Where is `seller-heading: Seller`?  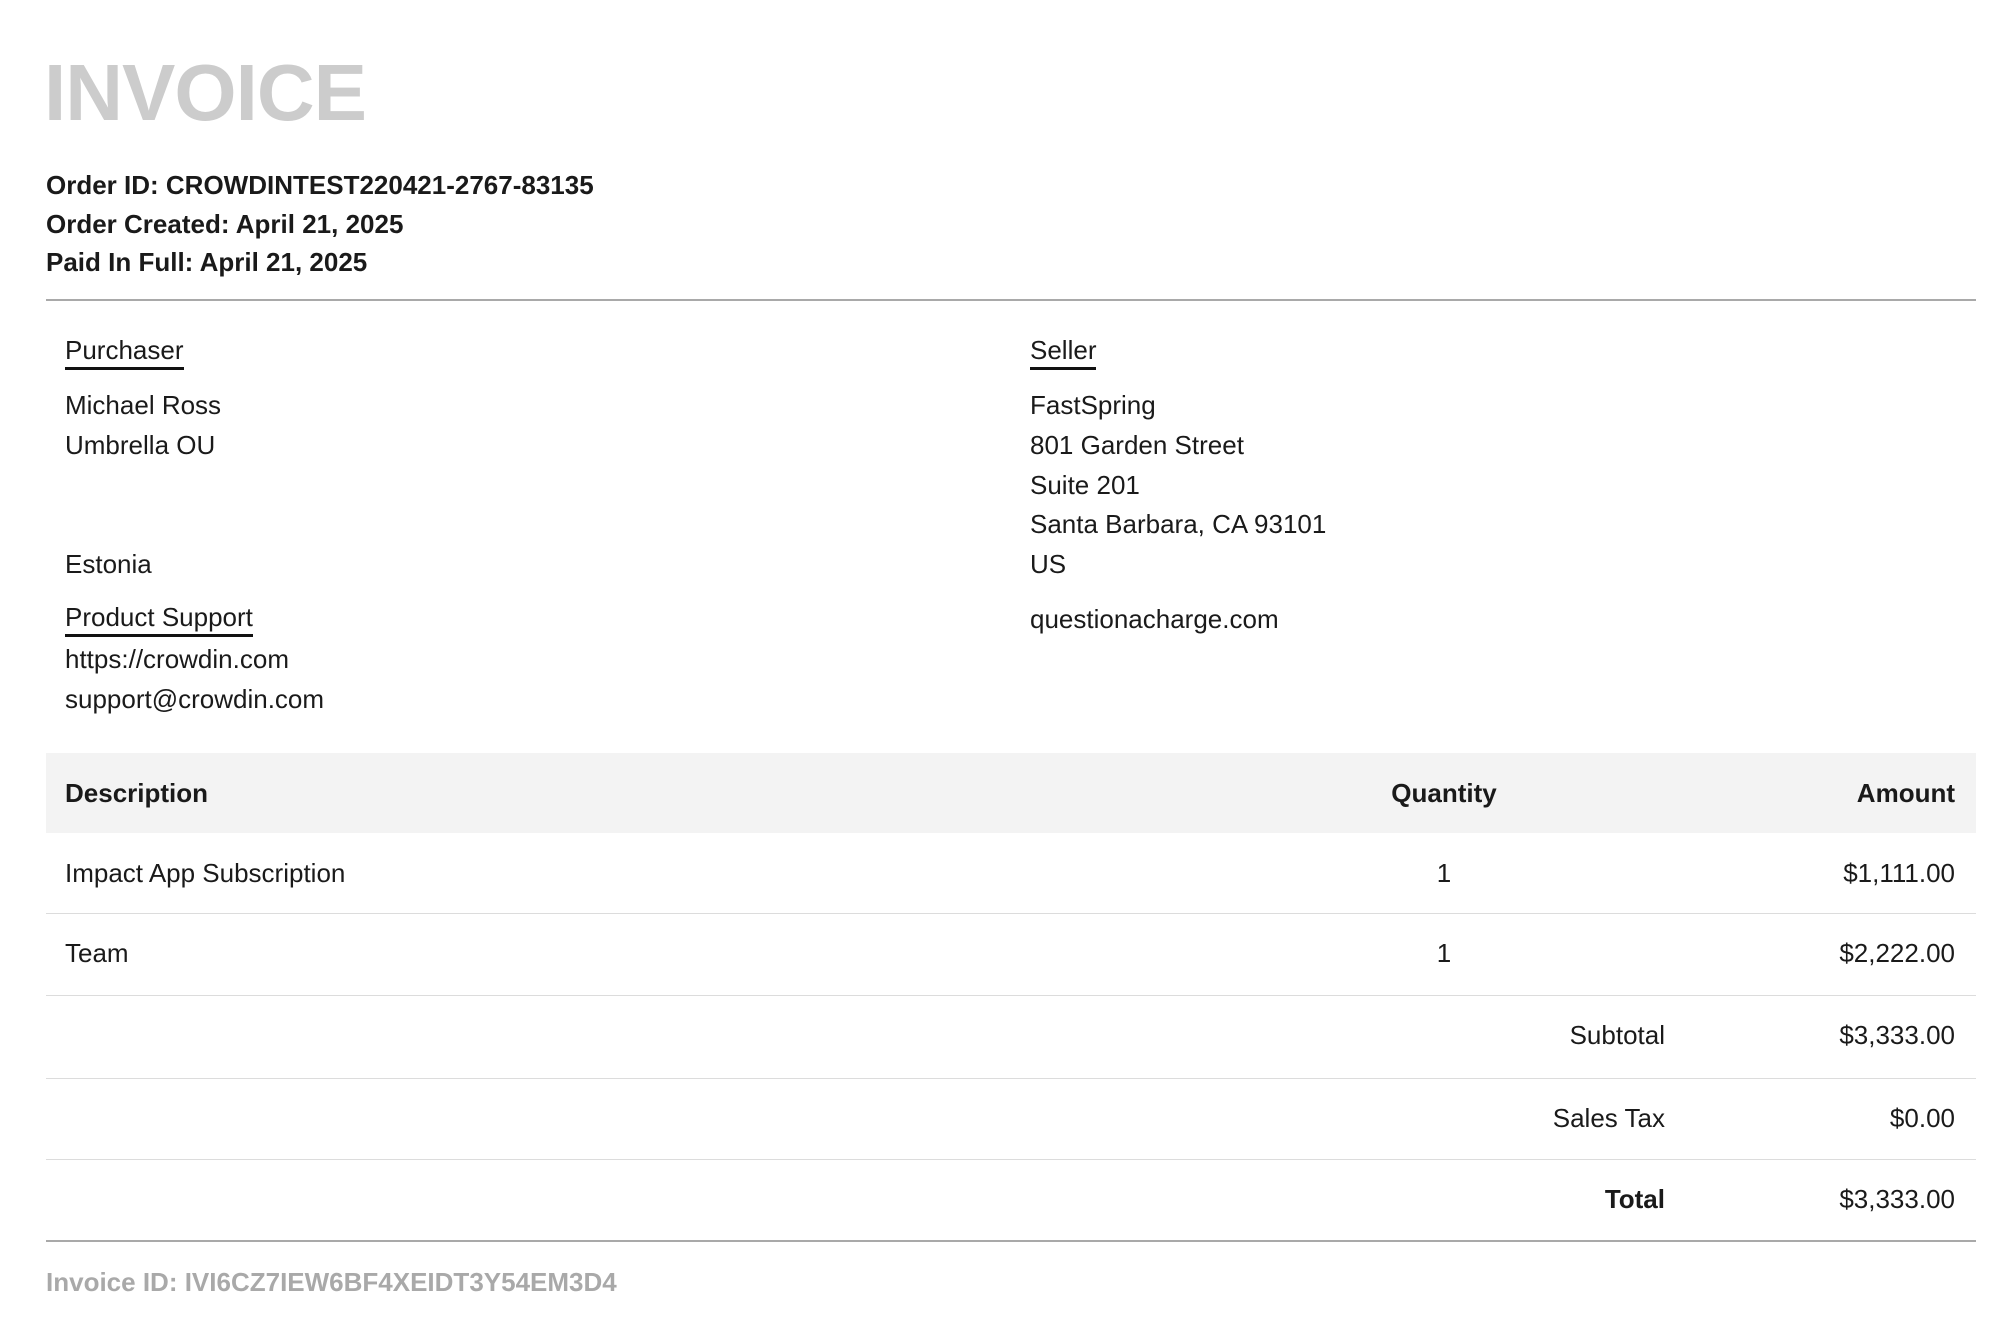
seller-heading: Seller is located at coordinates (1063, 352).